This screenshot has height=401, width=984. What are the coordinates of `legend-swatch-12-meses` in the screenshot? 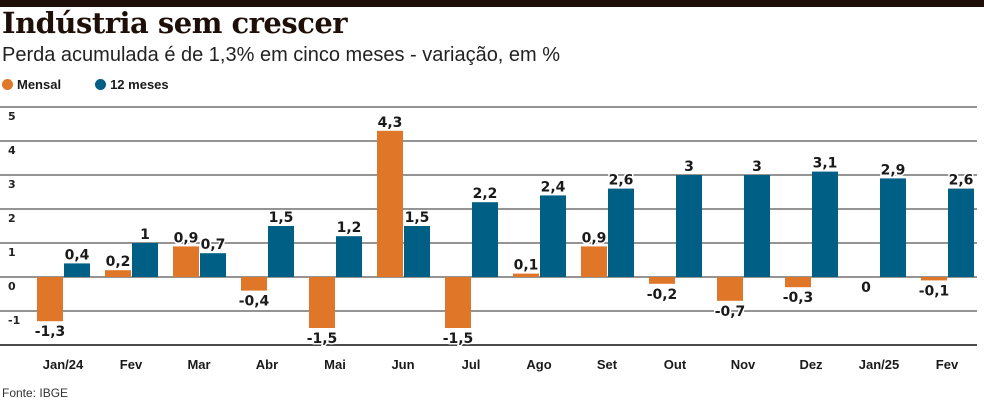 It's located at (101, 84).